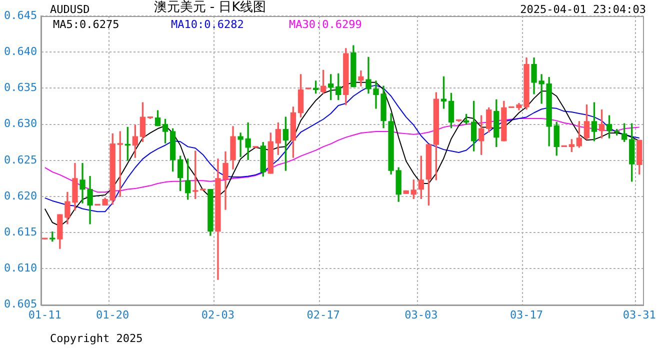 The image size is (660, 360). Describe the element at coordinates (527, 315) in the screenshot. I see `x-tick-label: 03-17` at that location.